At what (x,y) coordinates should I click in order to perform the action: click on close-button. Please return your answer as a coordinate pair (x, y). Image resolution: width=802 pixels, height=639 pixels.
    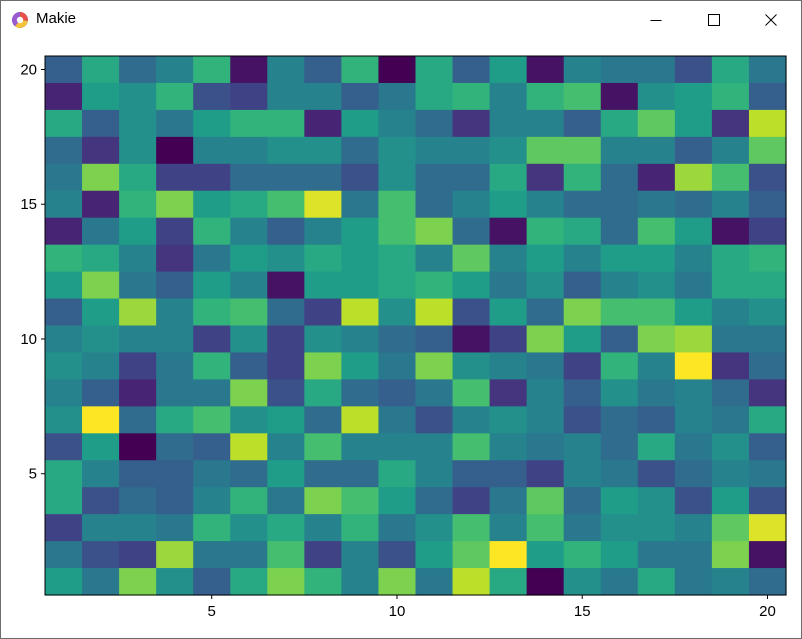
    Looking at the image, I should click on (771, 19).